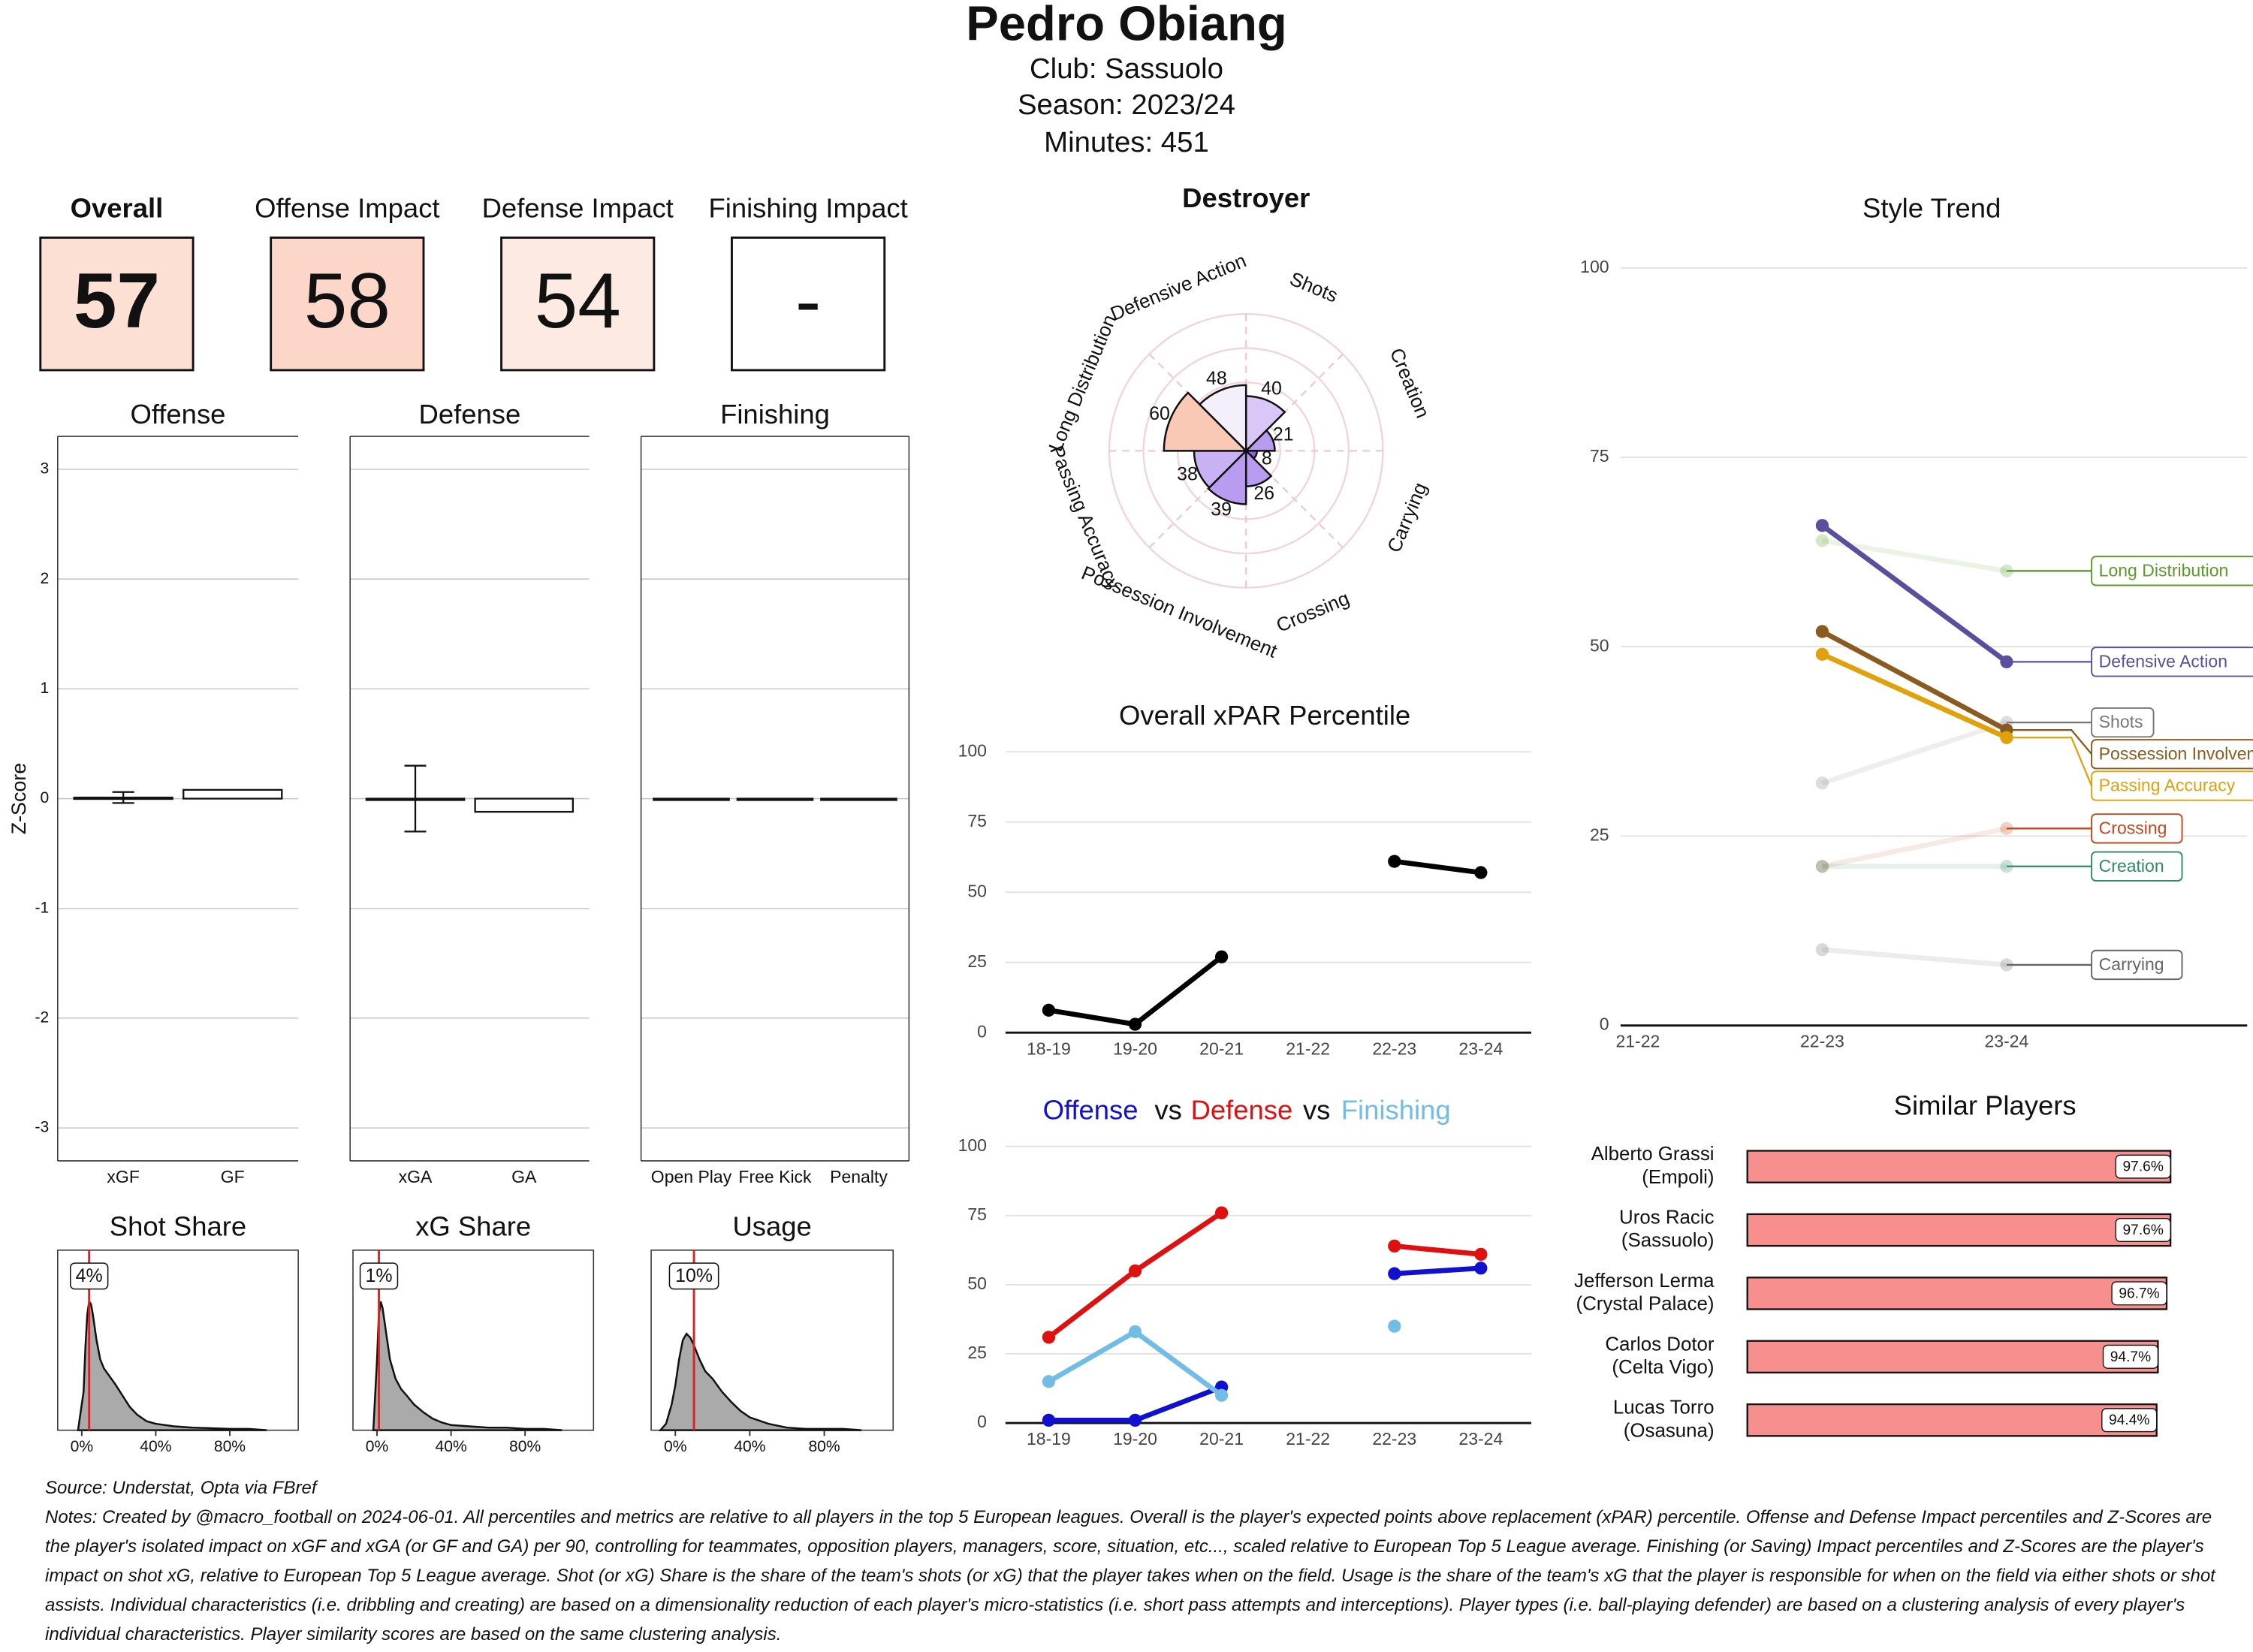 Image resolution: width=2253 pixels, height=1652 pixels. What do you see at coordinates (1265, 715) in the screenshot?
I see `chart-title: Overall xPAR Percentile` at bounding box center [1265, 715].